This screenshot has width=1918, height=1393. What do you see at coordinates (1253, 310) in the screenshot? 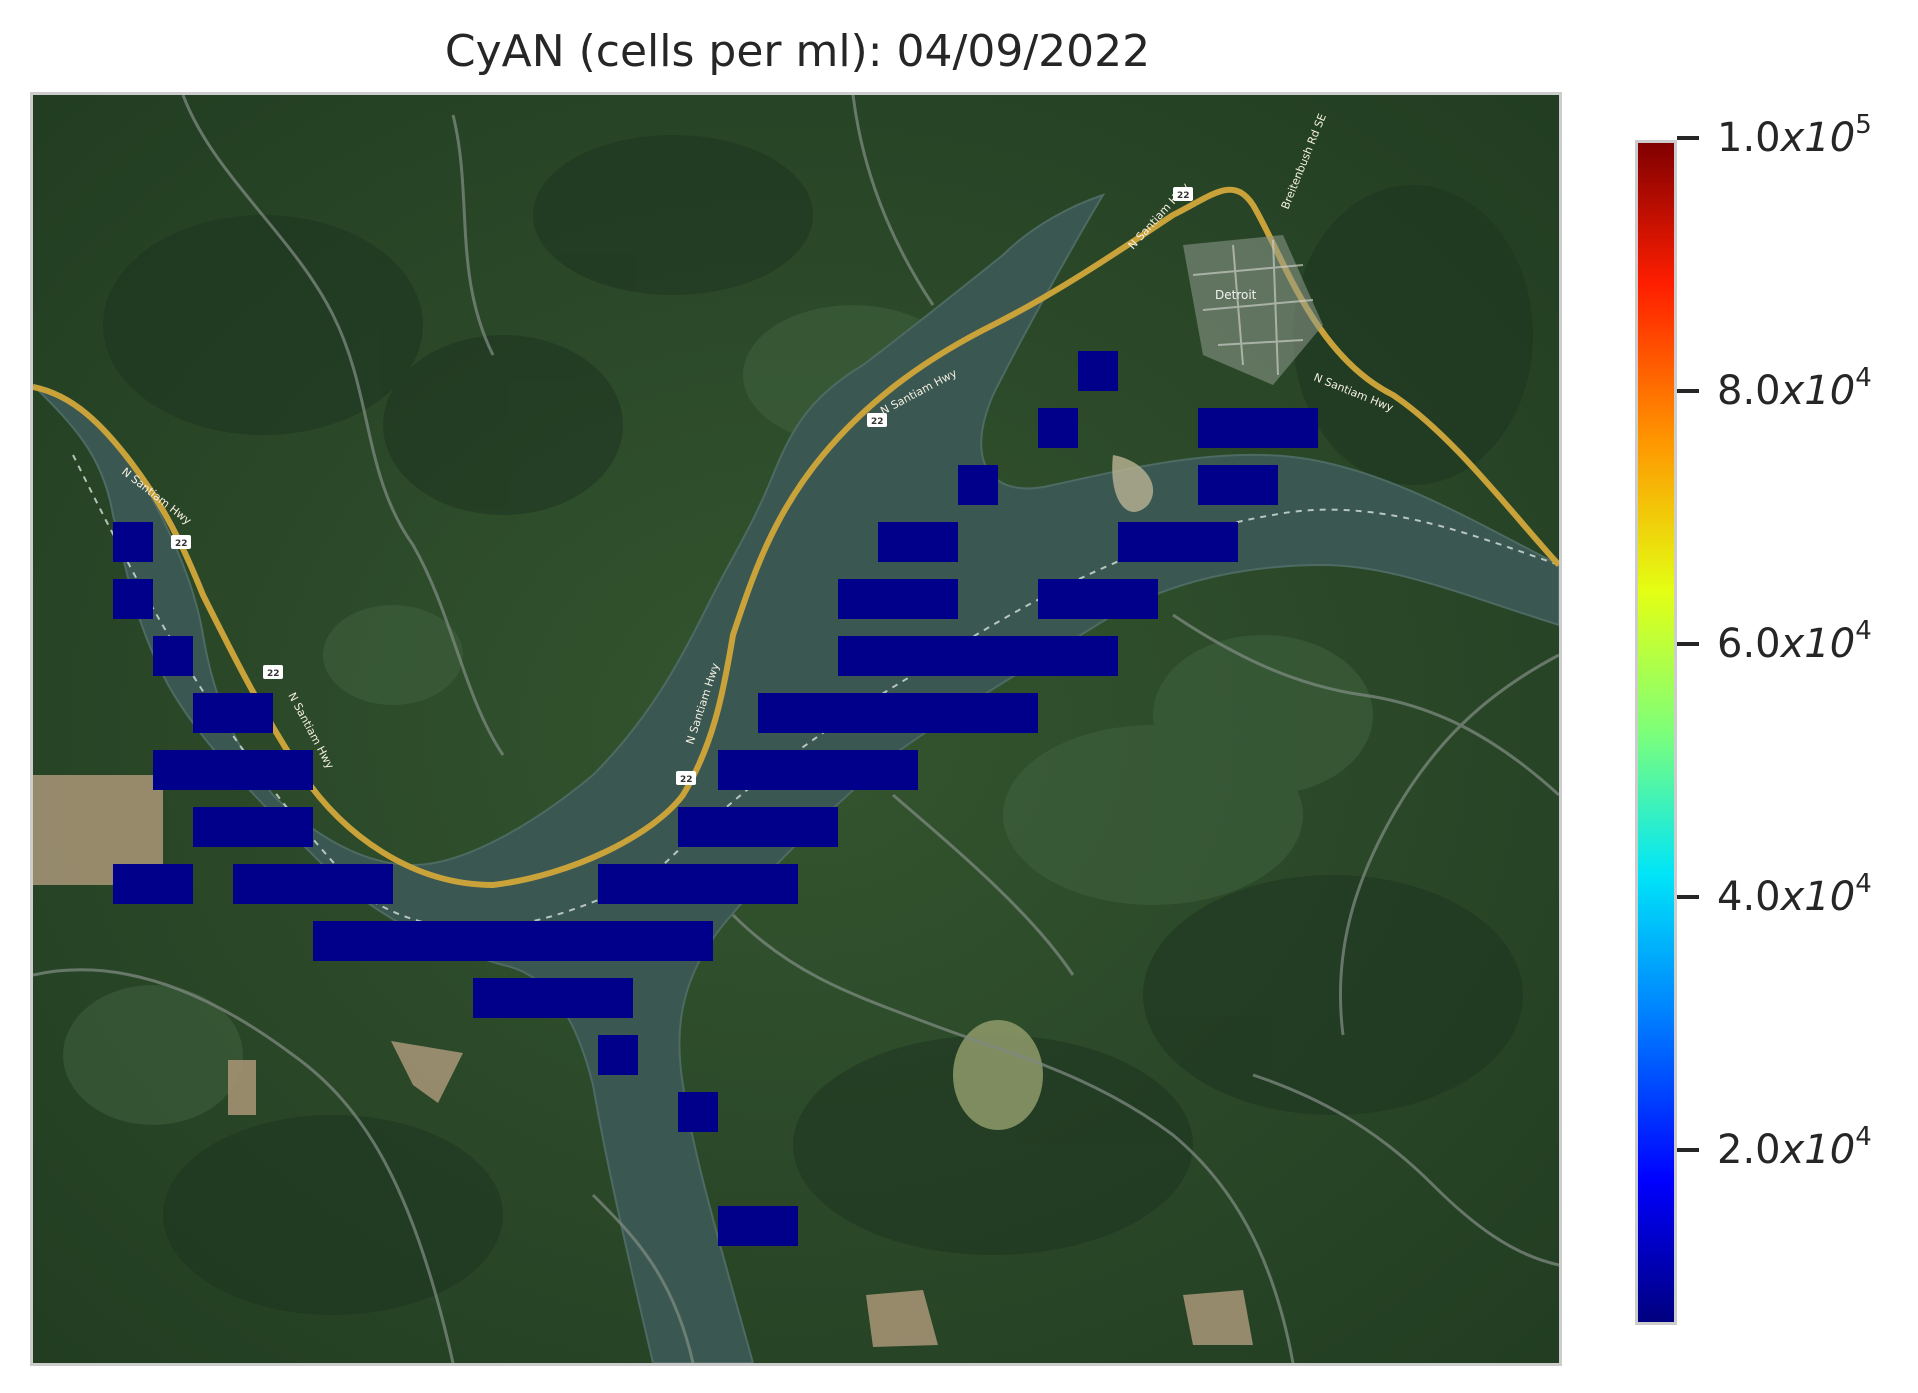
I see `town-detroit: Detroit` at bounding box center [1253, 310].